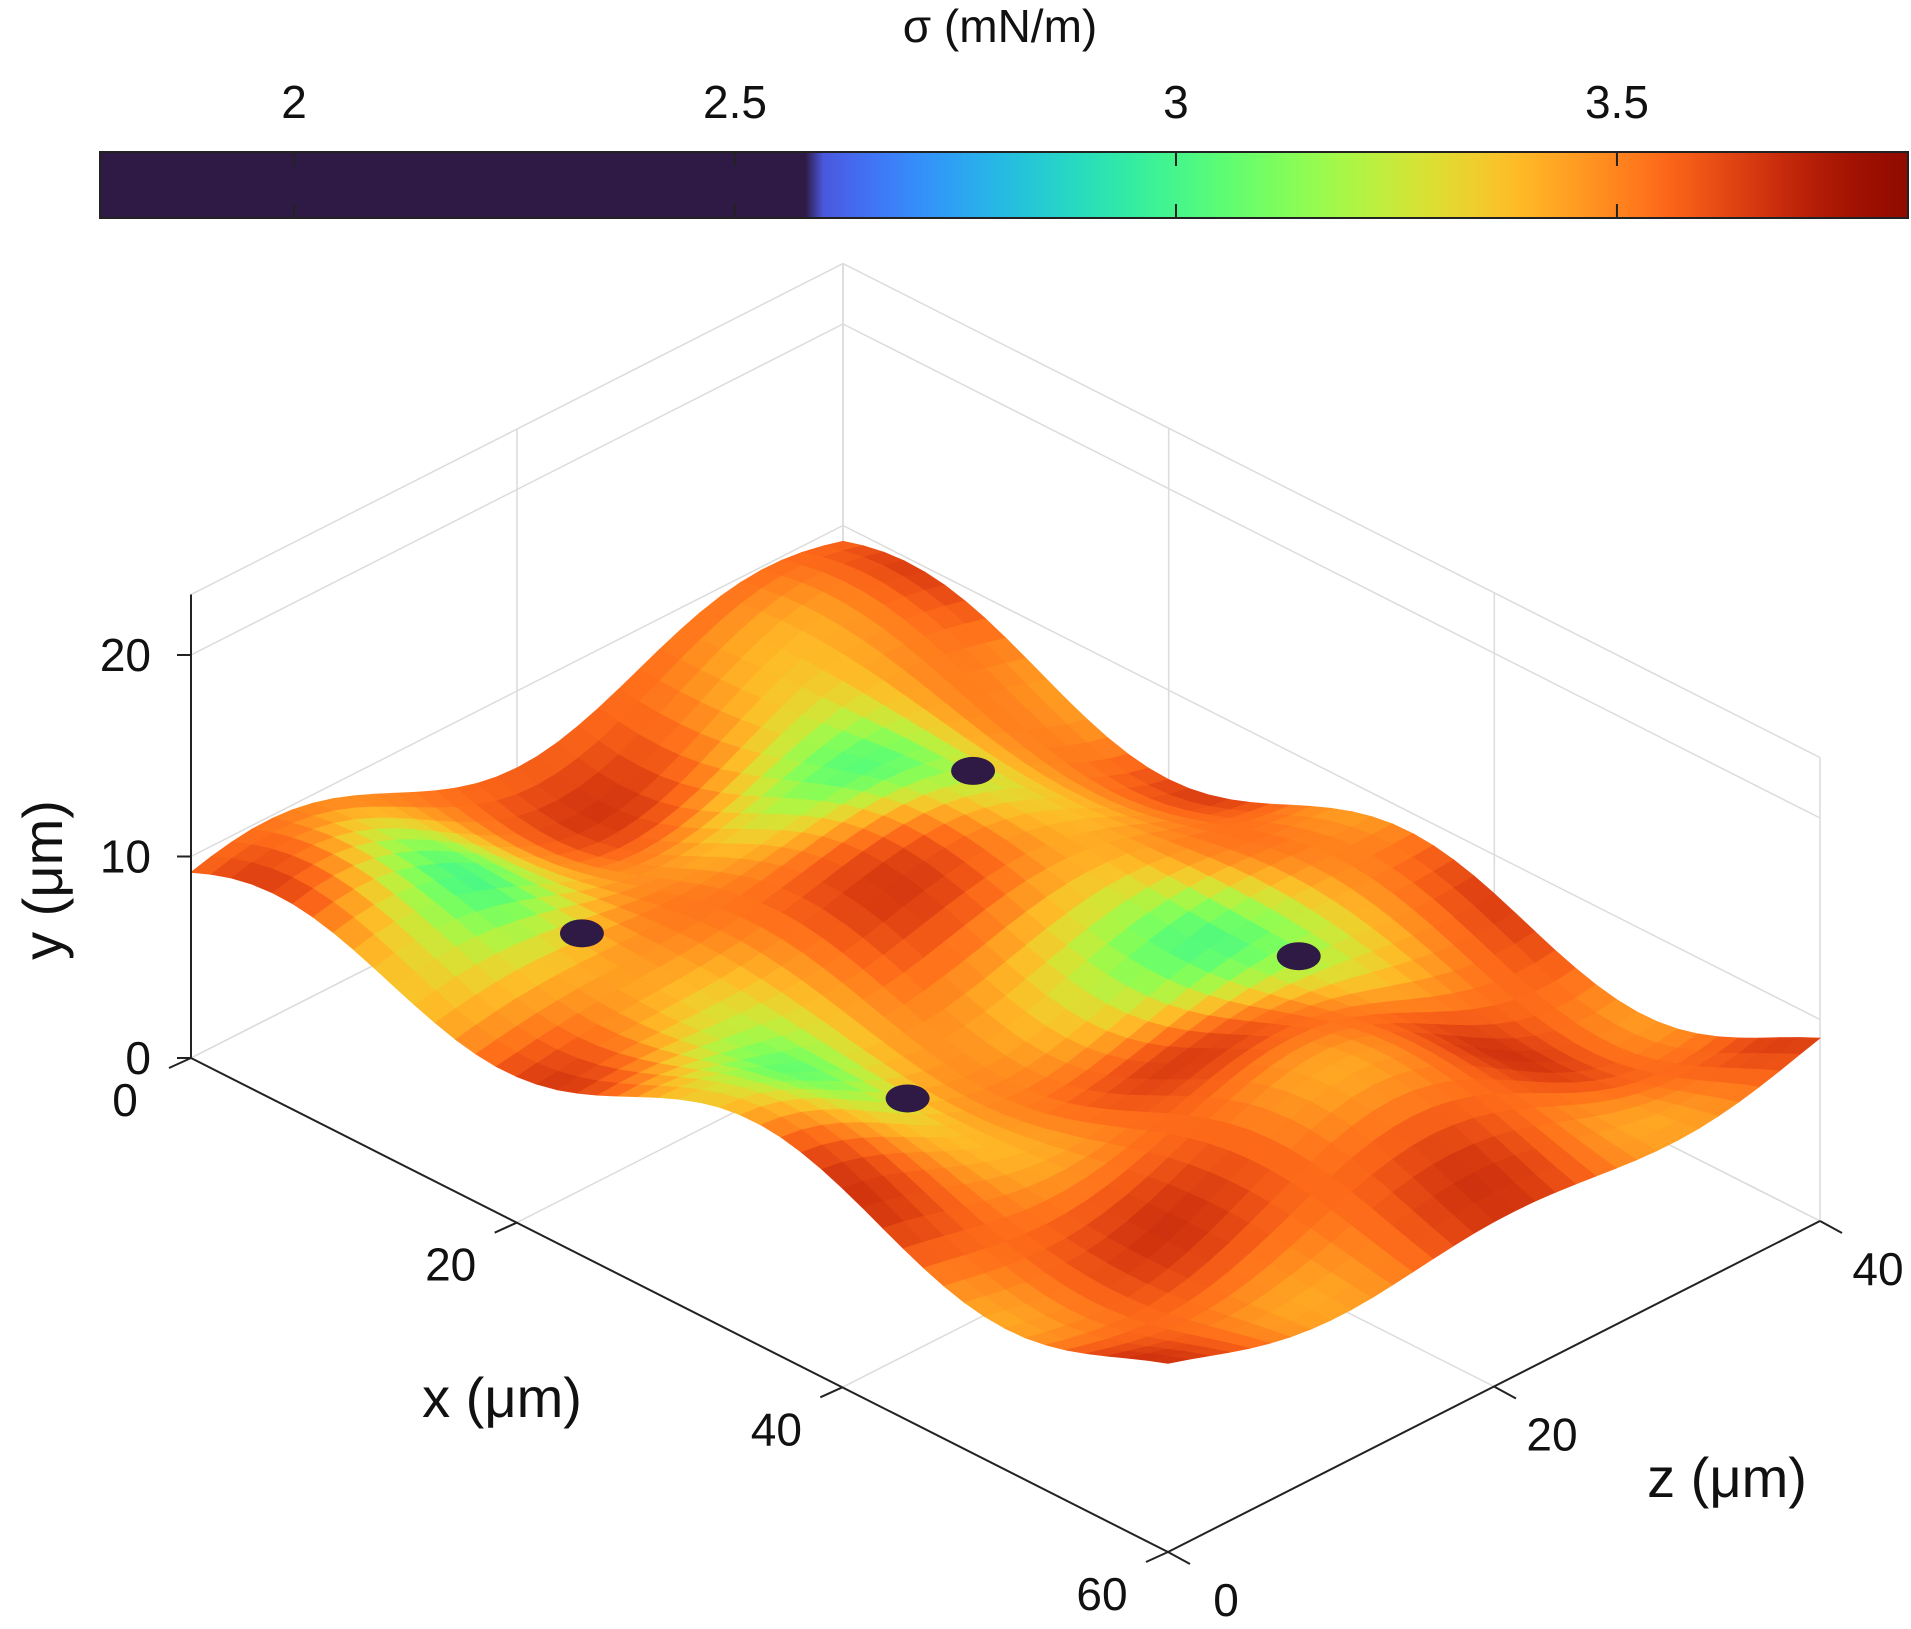 This screenshot has width=1911, height=1629. I want to click on colorbar-tick-label: 2.5, so click(735, 102).